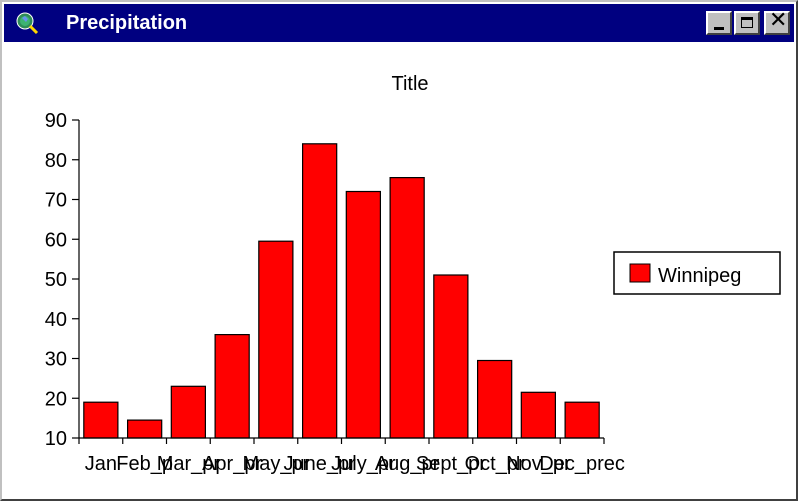 This screenshot has height=501, width=798. Describe the element at coordinates (144, 429) in the screenshot. I see `bar-feb-p` at that location.